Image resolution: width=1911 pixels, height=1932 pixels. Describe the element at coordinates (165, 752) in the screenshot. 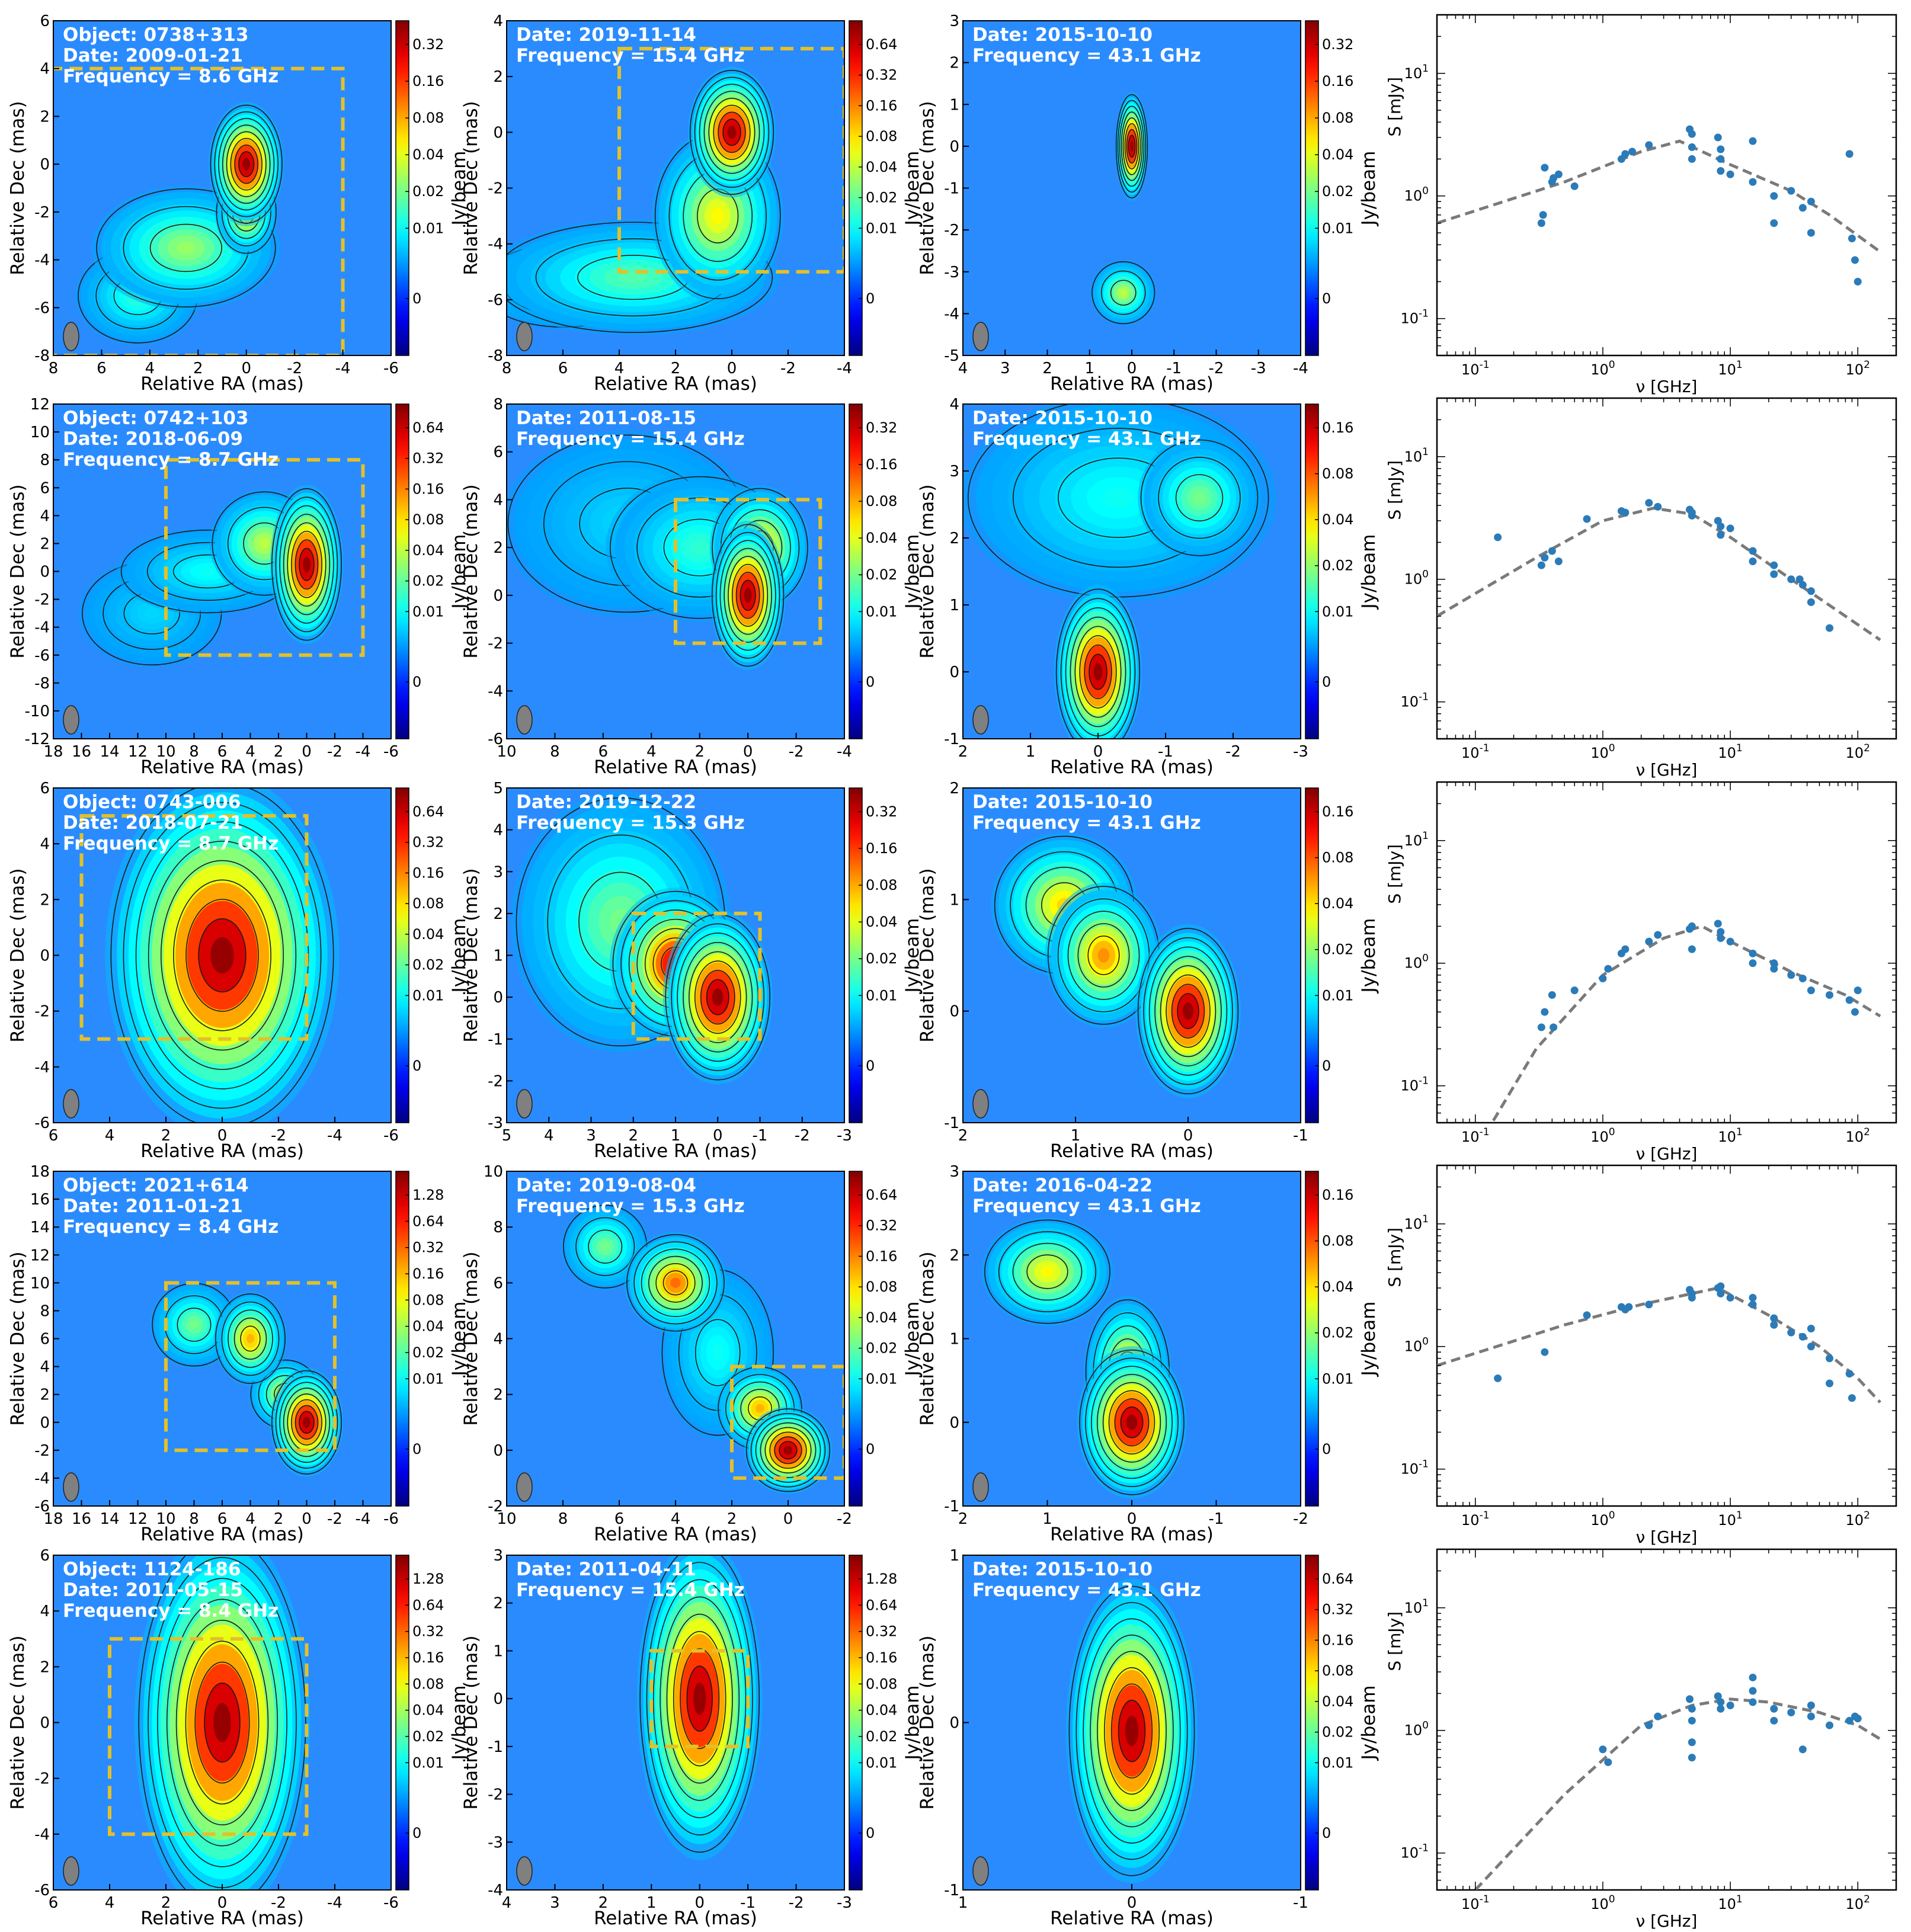

I see `x-tick-label: 10` at that location.